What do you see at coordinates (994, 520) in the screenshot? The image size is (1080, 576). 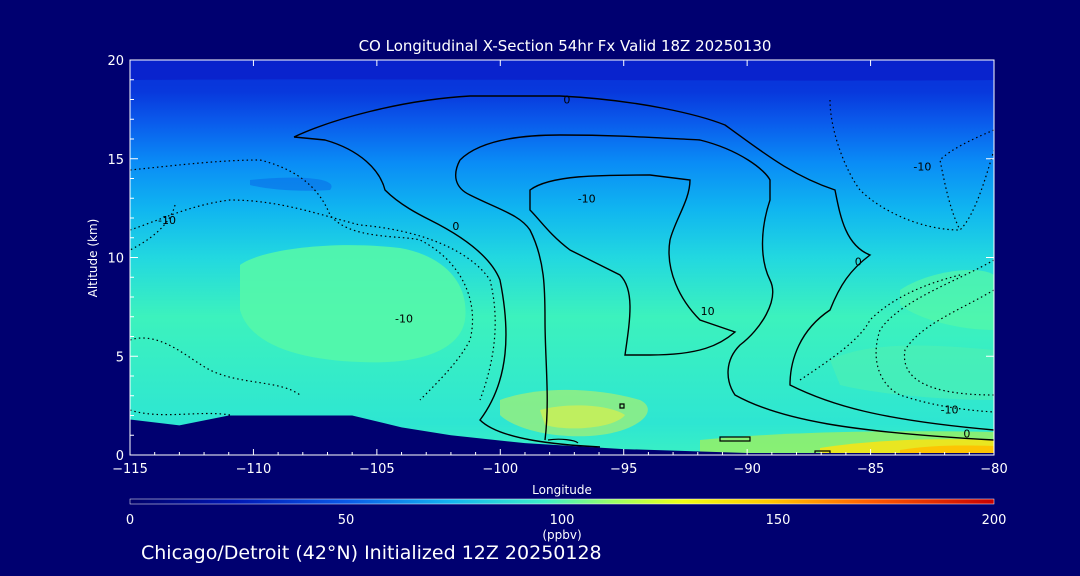 I see `colorbar-tick-label: 200` at bounding box center [994, 520].